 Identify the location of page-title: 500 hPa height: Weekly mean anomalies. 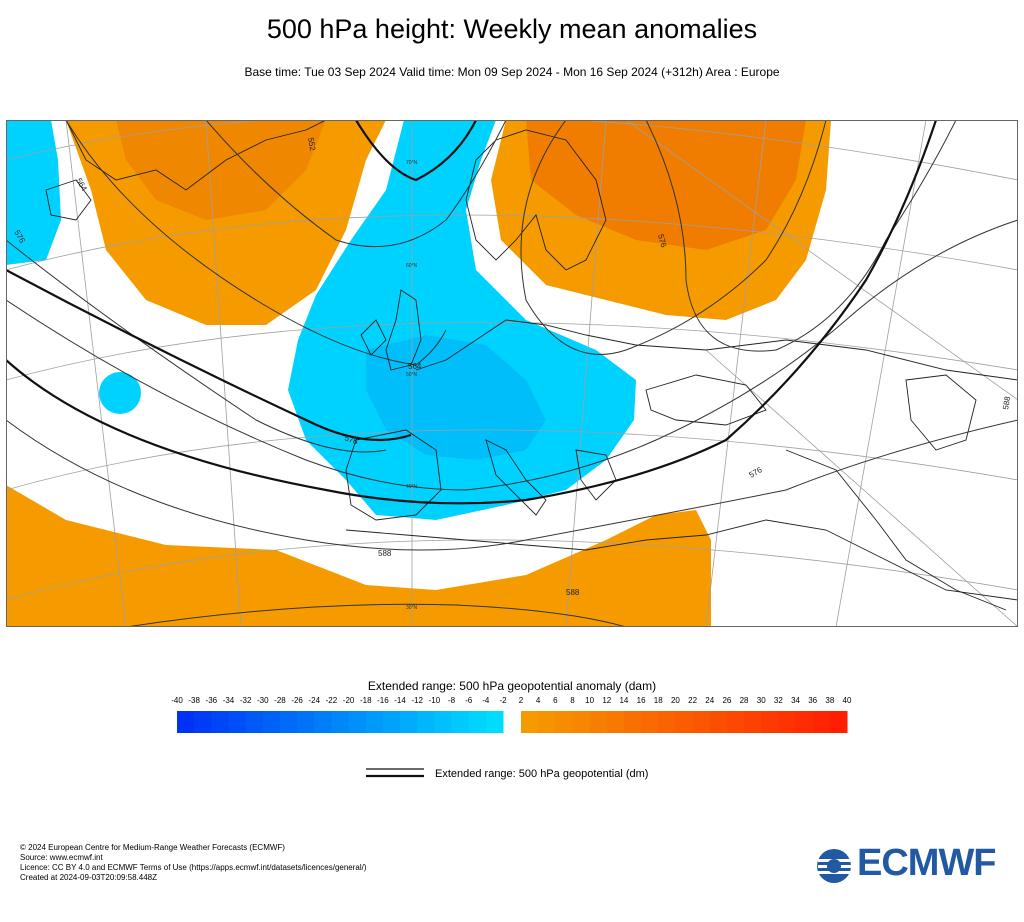
(512, 29).